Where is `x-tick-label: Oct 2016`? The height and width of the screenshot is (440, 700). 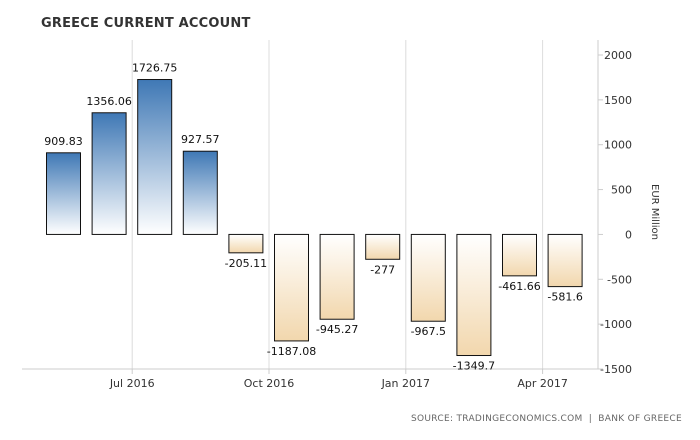
x-tick-label: Oct 2016 is located at coordinates (269, 383).